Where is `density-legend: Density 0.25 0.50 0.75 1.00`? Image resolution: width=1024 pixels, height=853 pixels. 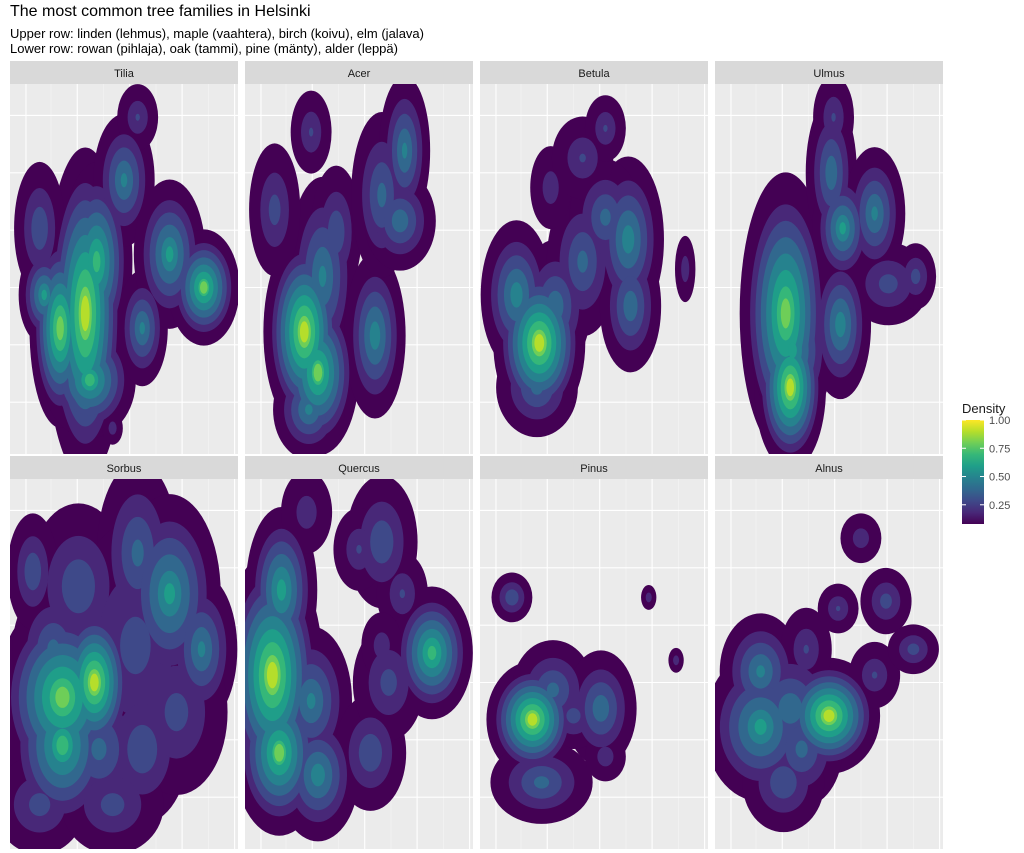
density-legend: Density 0.25 0.50 0.75 1.00 is located at coordinates (986, 462).